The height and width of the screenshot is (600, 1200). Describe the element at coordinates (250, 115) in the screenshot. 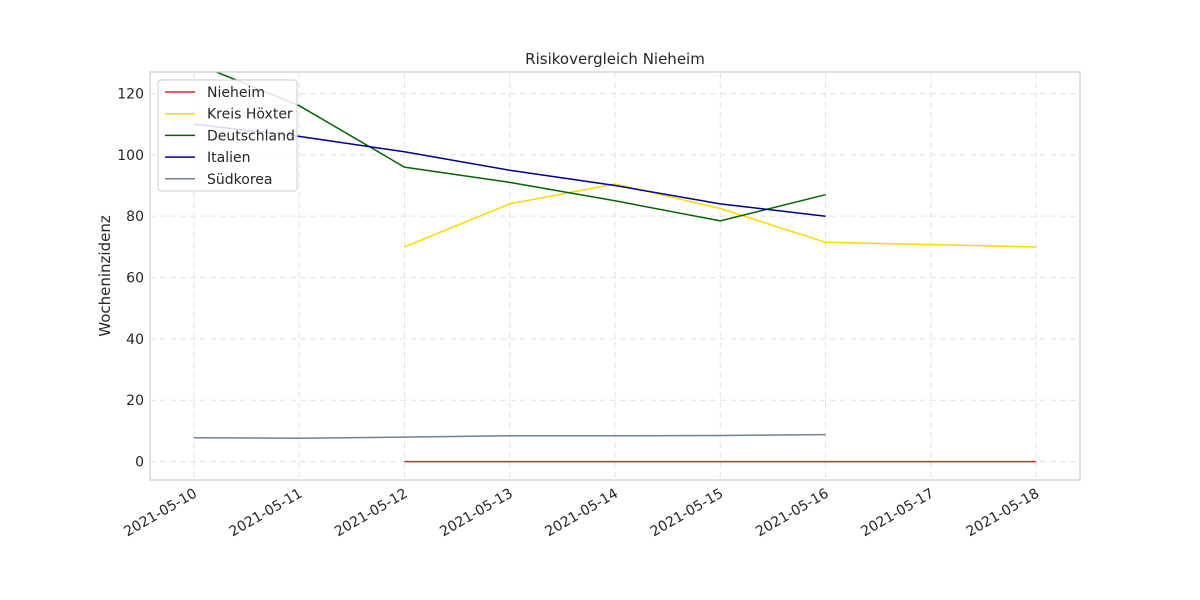

I see `legend-label: Kreis Höxter` at that location.